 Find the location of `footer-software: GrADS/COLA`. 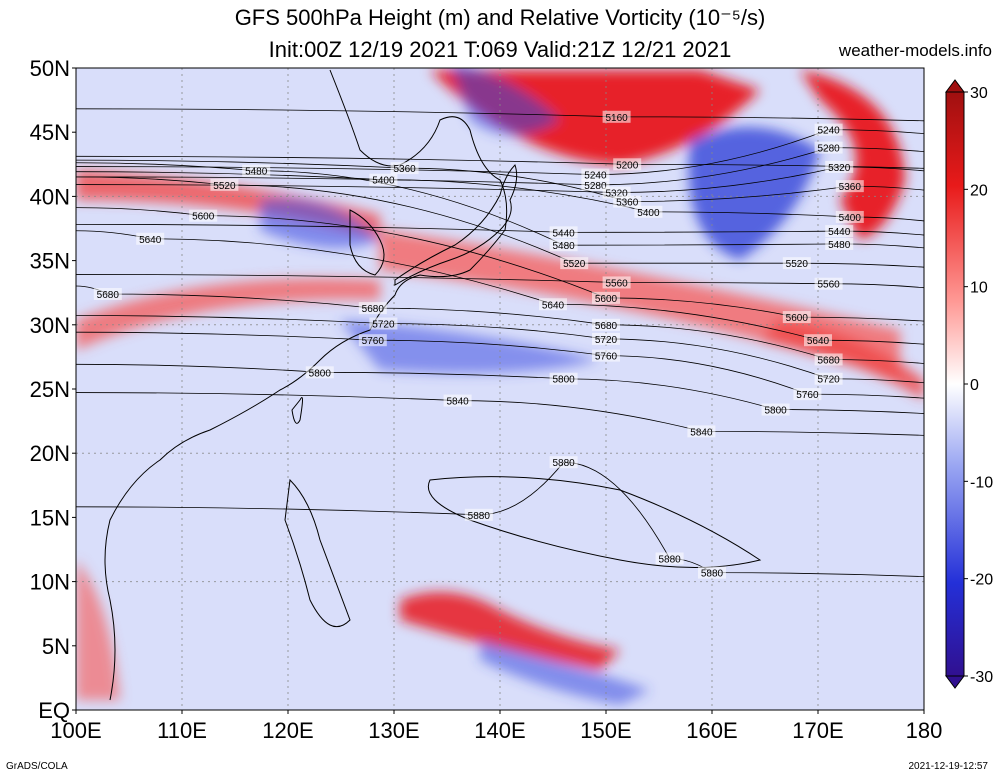

footer-software: GrADS/COLA is located at coordinates (37, 766).